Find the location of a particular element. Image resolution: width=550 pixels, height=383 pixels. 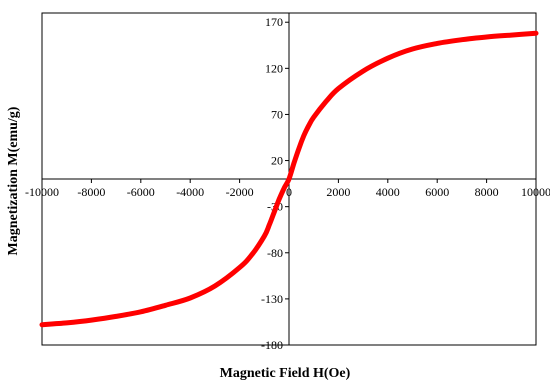

x-axis-title: Magnetic Field H(Oe) is located at coordinates (285, 373).